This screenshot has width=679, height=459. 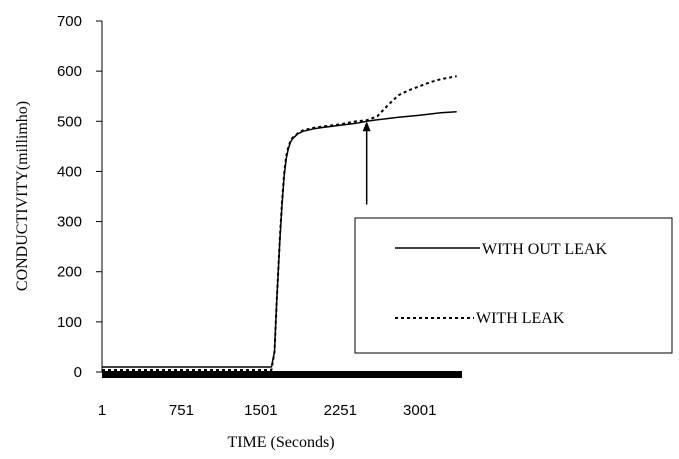 What do you see at coordinates (366, 126) in the screenshot?
I see `annotation-arrow-head` at bounding box center [366, 126].